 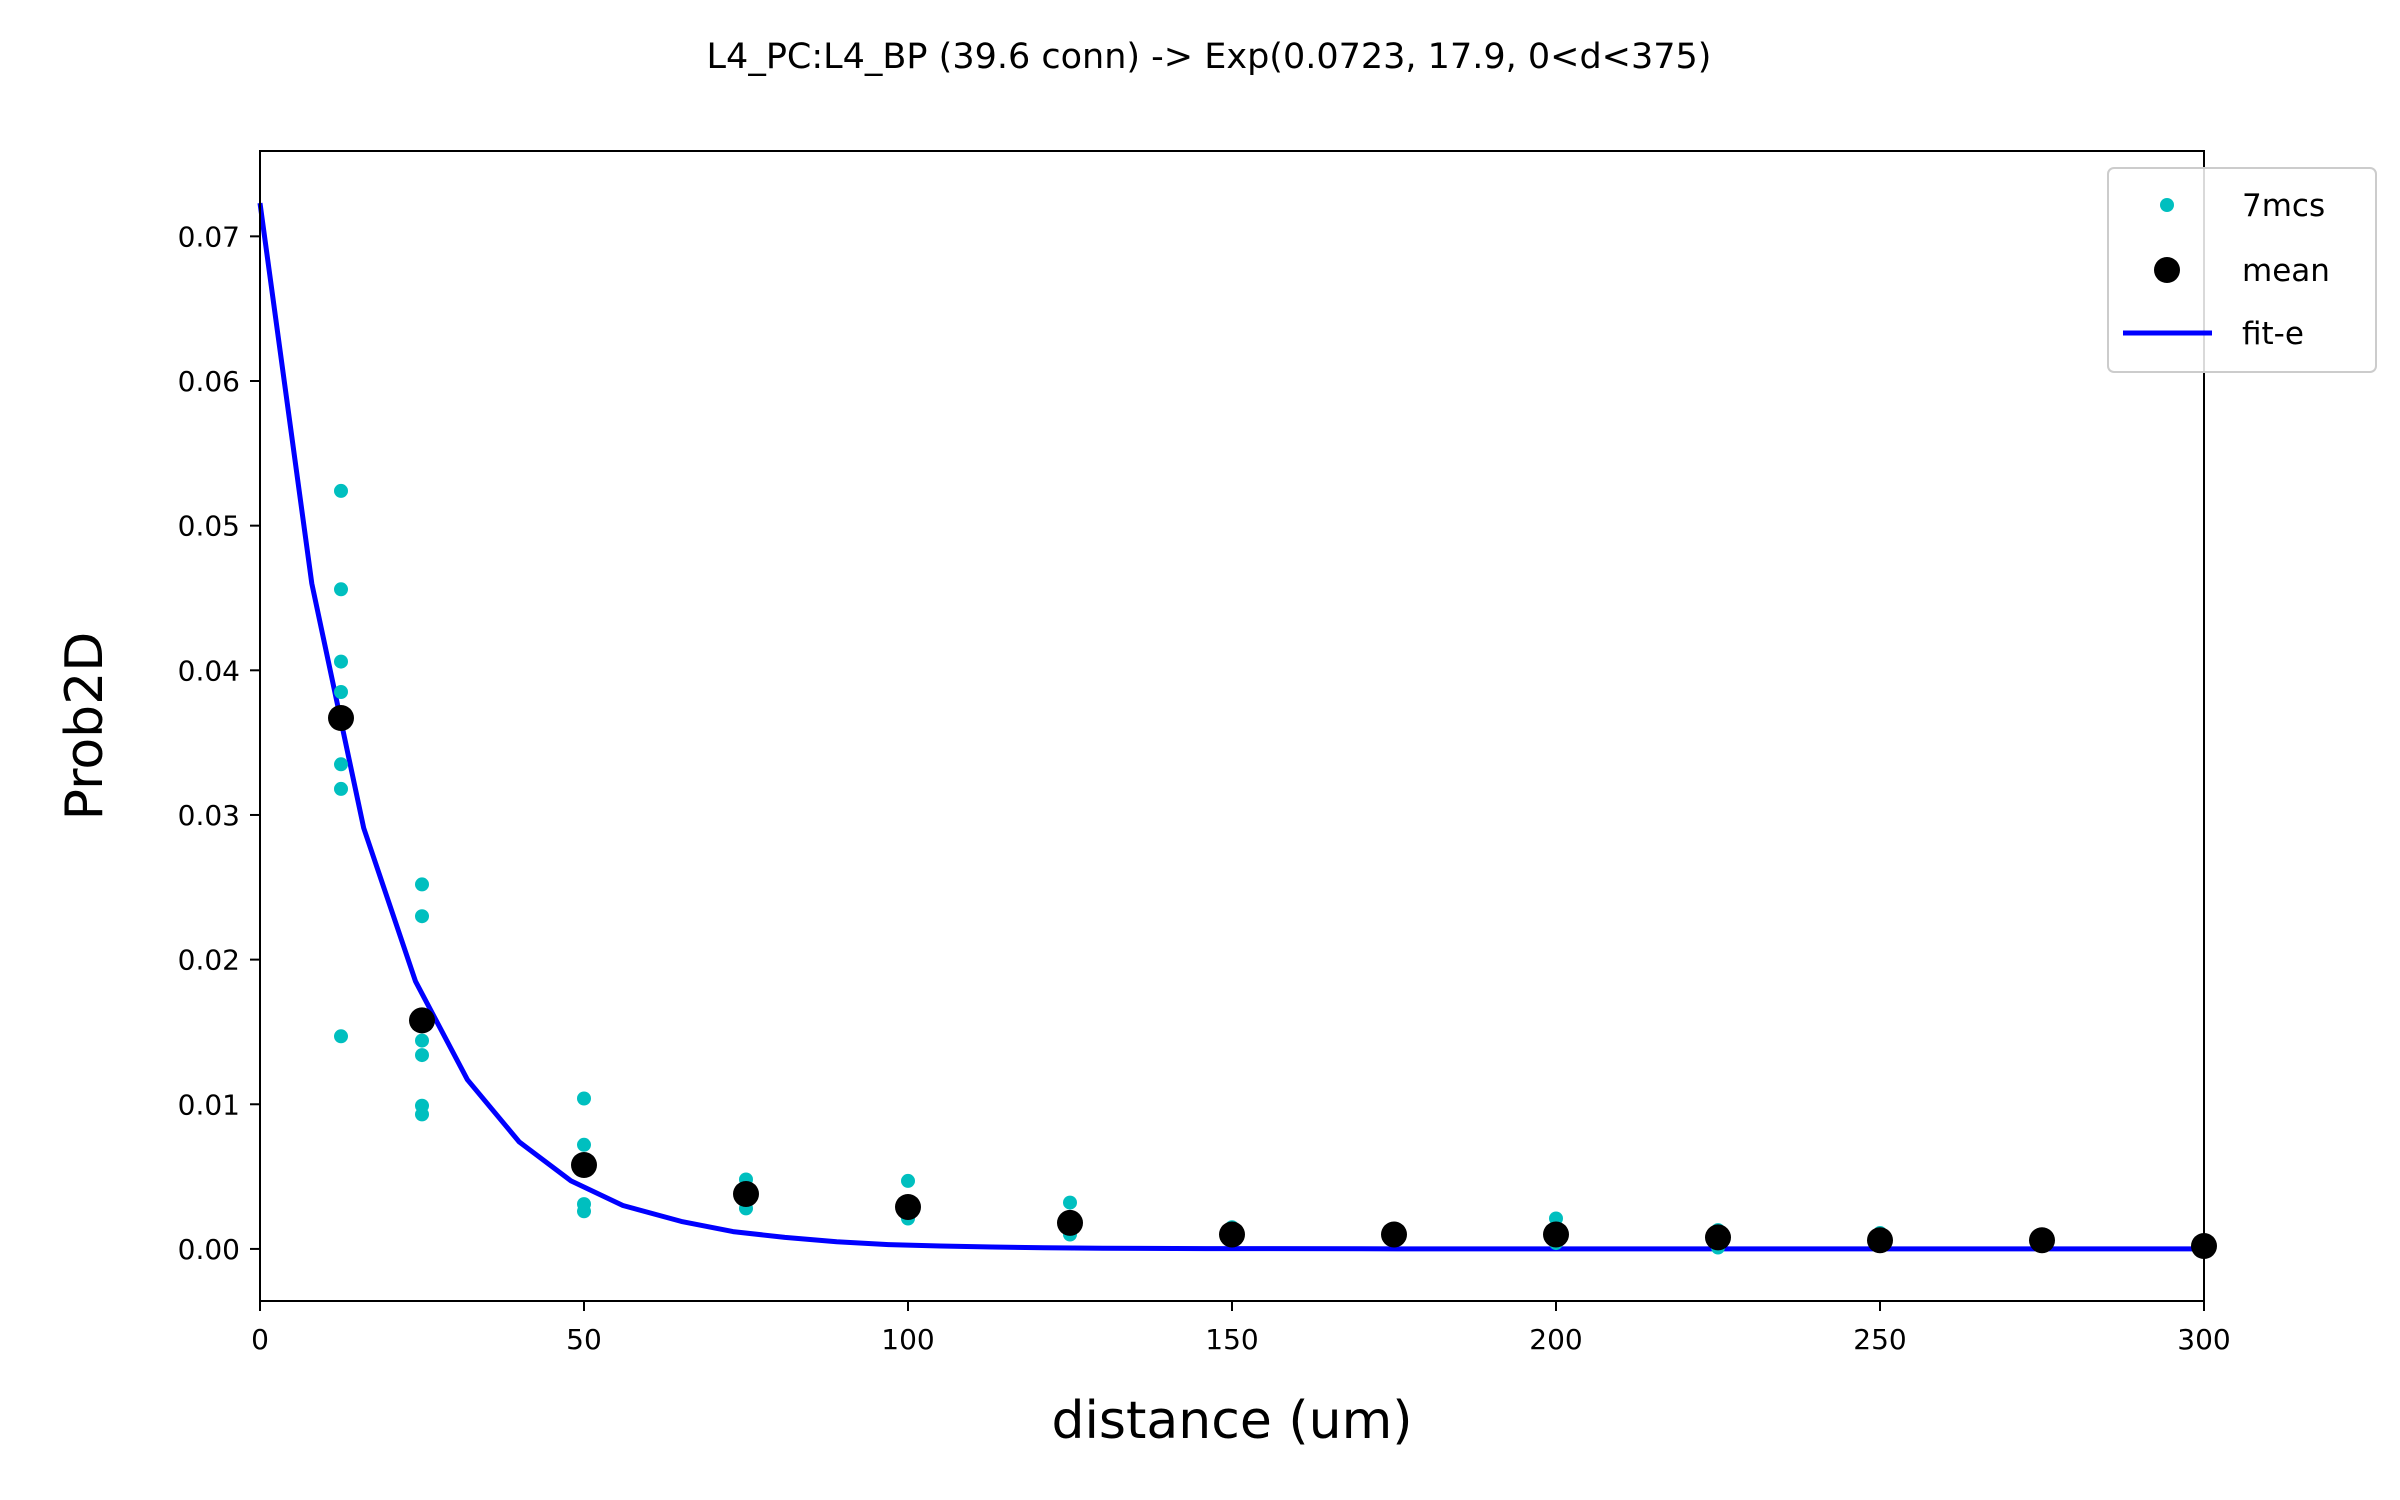 I want to click on y-tick-label: 0.05, so click(x=209, y=526).